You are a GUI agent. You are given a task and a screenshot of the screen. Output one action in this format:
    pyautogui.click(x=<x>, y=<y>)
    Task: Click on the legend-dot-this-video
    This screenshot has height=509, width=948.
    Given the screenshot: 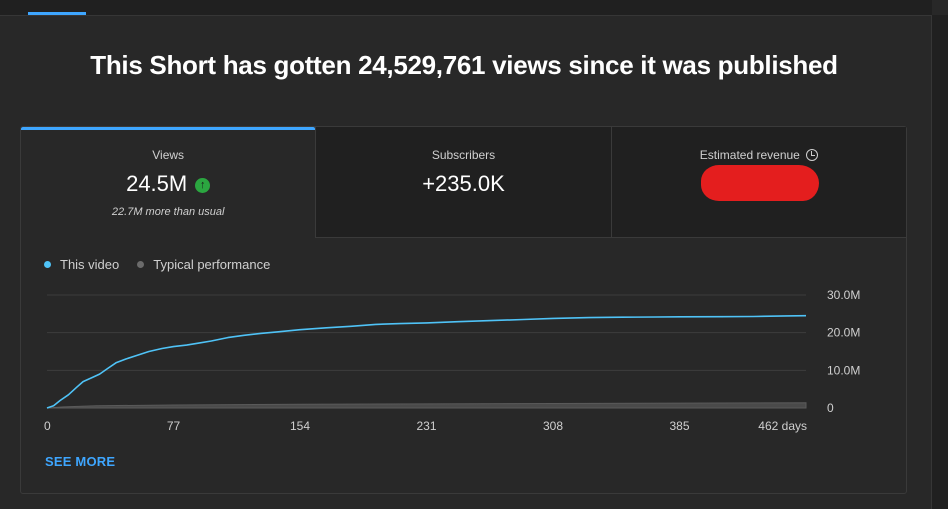 What is the action you would take?
    pyautogui.click(x=47, y=264)
    